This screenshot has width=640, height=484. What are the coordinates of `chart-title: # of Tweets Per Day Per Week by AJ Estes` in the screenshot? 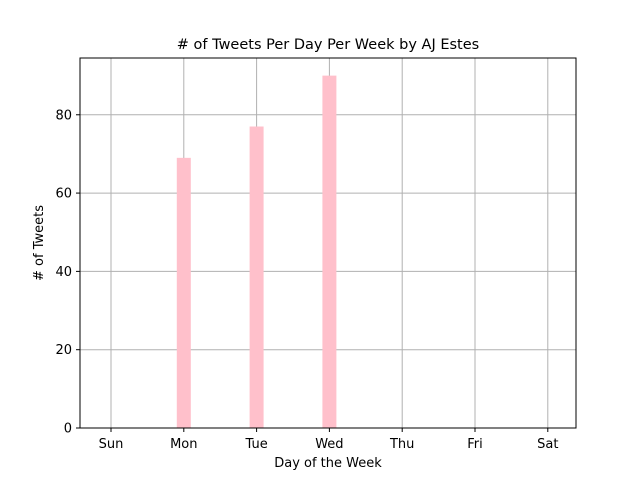 It's located at (328, 45).